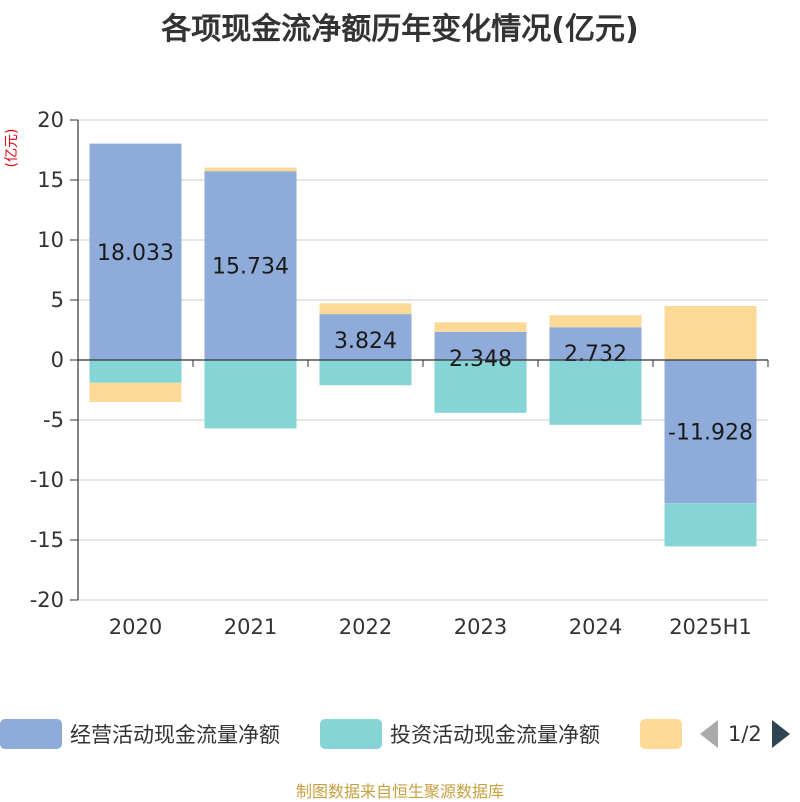  Describe the element at coordinates (595, 354) in the screenshot. I see `data-label-2024: 2.732` at that location.